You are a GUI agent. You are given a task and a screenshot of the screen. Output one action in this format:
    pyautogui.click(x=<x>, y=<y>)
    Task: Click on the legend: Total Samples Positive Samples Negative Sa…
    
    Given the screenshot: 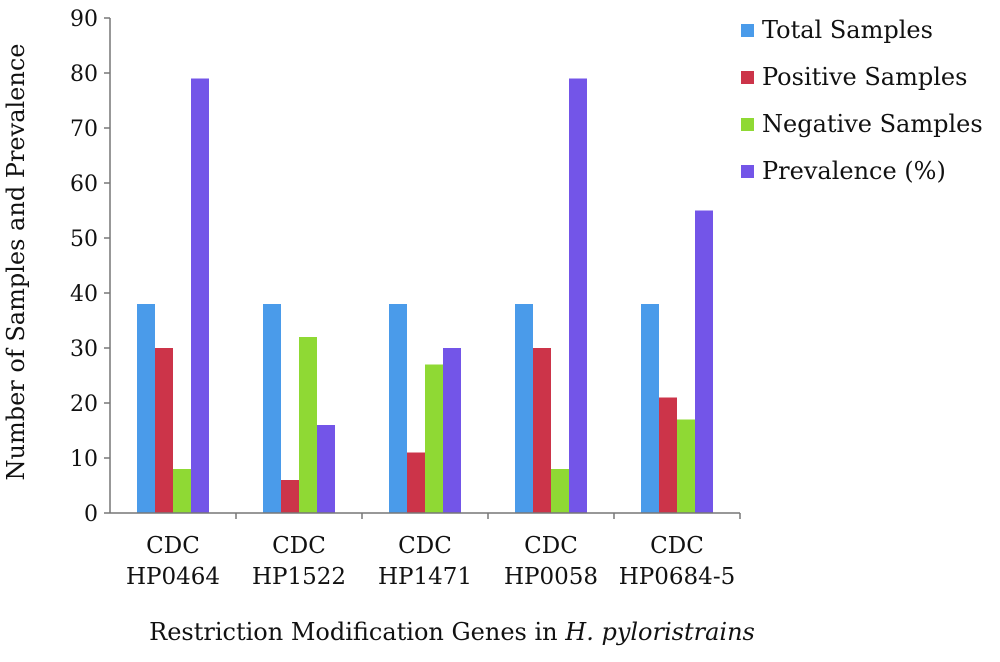 What is the action you would take?
    pyautogui.click(x=862, y=100)
    